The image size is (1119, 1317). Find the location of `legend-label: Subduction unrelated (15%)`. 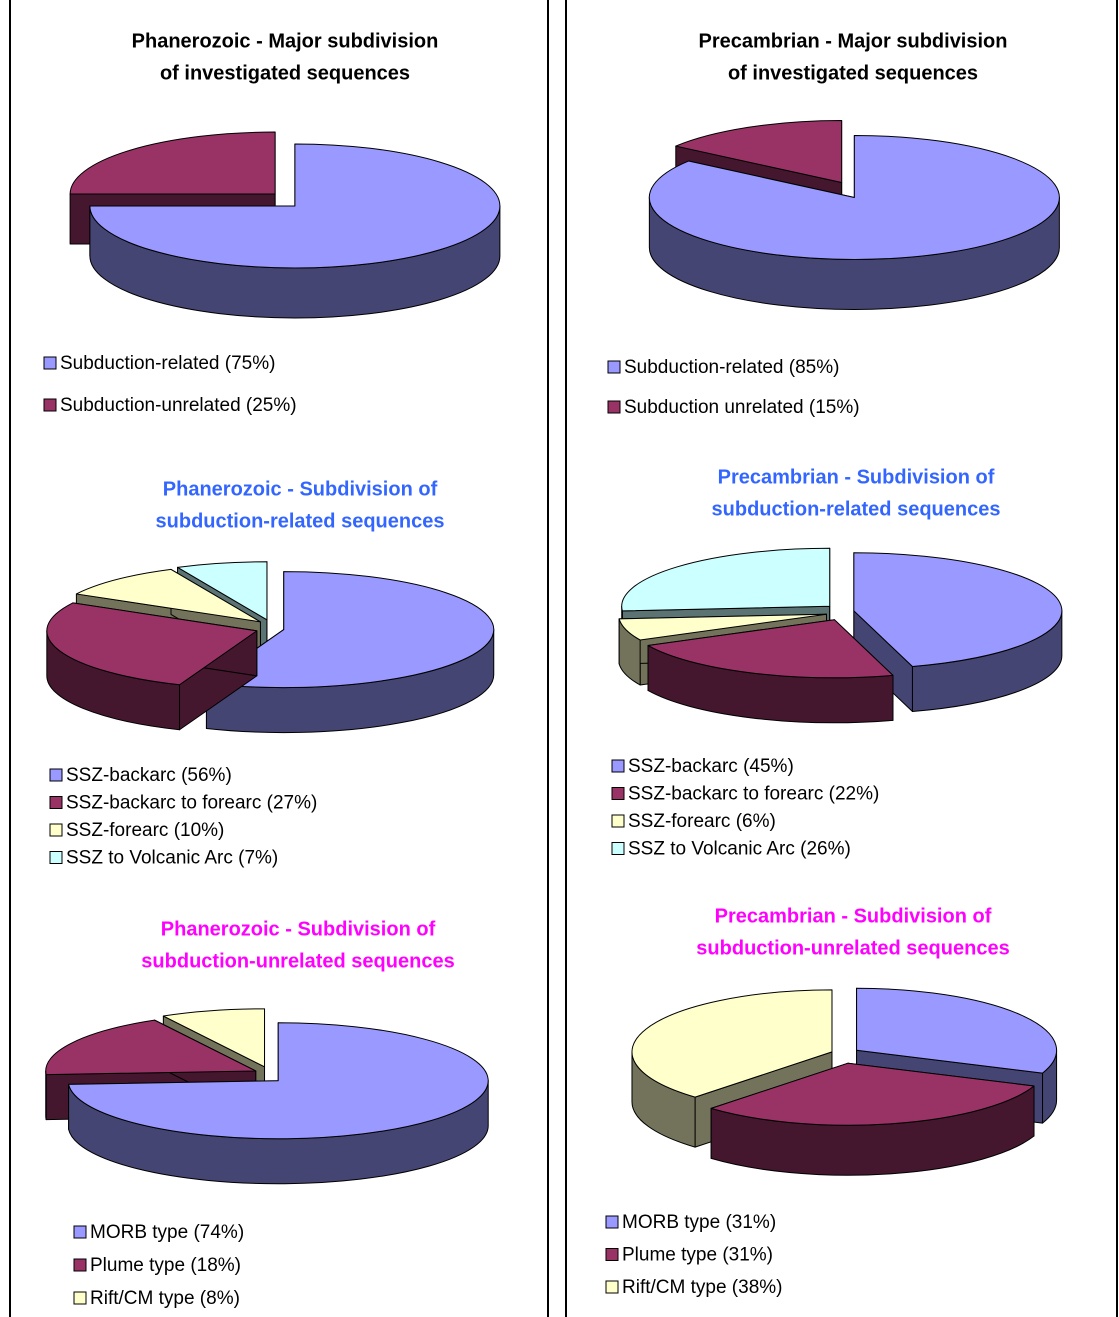

legend-label: Subduction unrelated (15%) is located at coordinates (742, 407).